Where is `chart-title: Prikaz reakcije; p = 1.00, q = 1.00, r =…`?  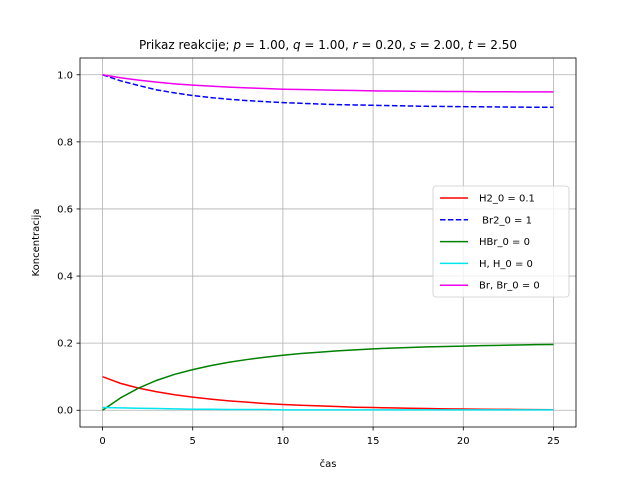 chart-title: Prikaz reakcije; p = 1.00, q = 1.00, r =… is located at coordinates (328, 45).